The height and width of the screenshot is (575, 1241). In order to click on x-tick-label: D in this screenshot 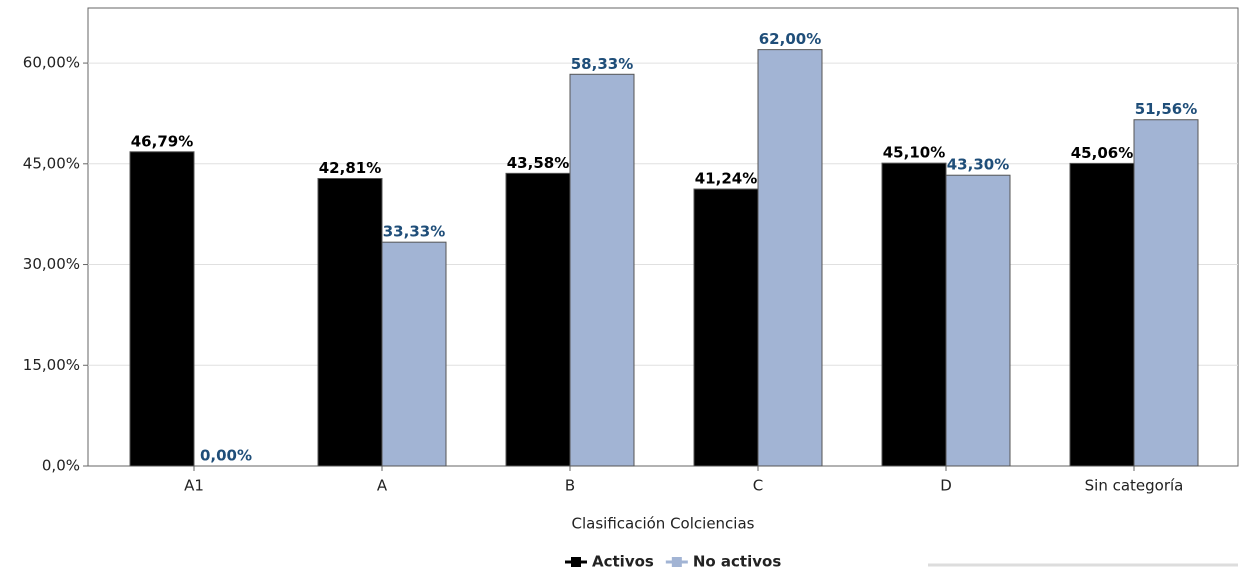, I will do `click(946, 486)`.